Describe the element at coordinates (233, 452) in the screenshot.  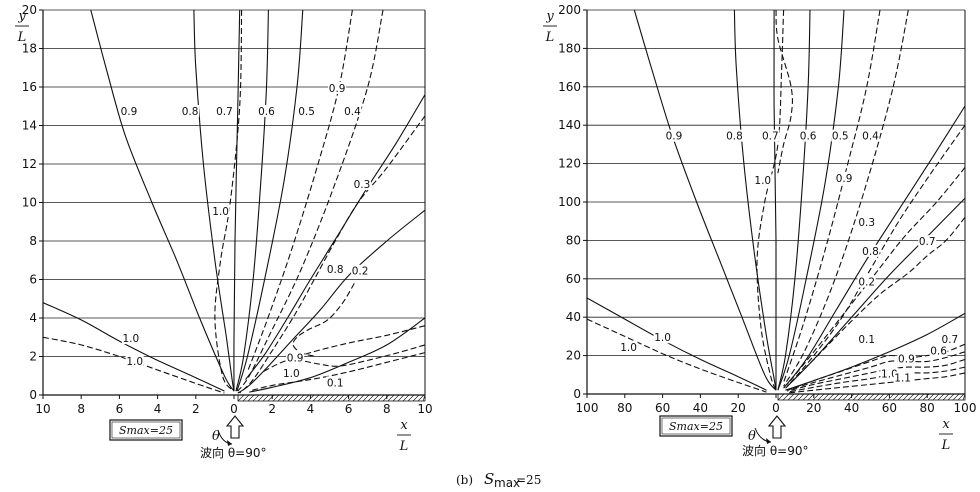
I see `left-direction-label: 波向 θ=90°` at that location.